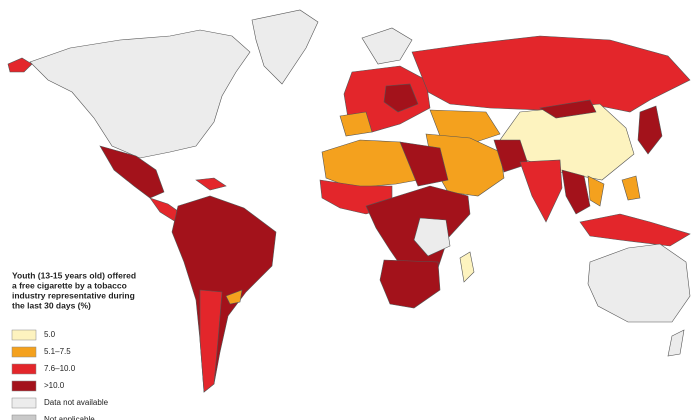 The image size is (700, 420). Describe the element at coordinates (60, 368) in the screenshot. I see `legend-label: 7.6–10.0` at that location.